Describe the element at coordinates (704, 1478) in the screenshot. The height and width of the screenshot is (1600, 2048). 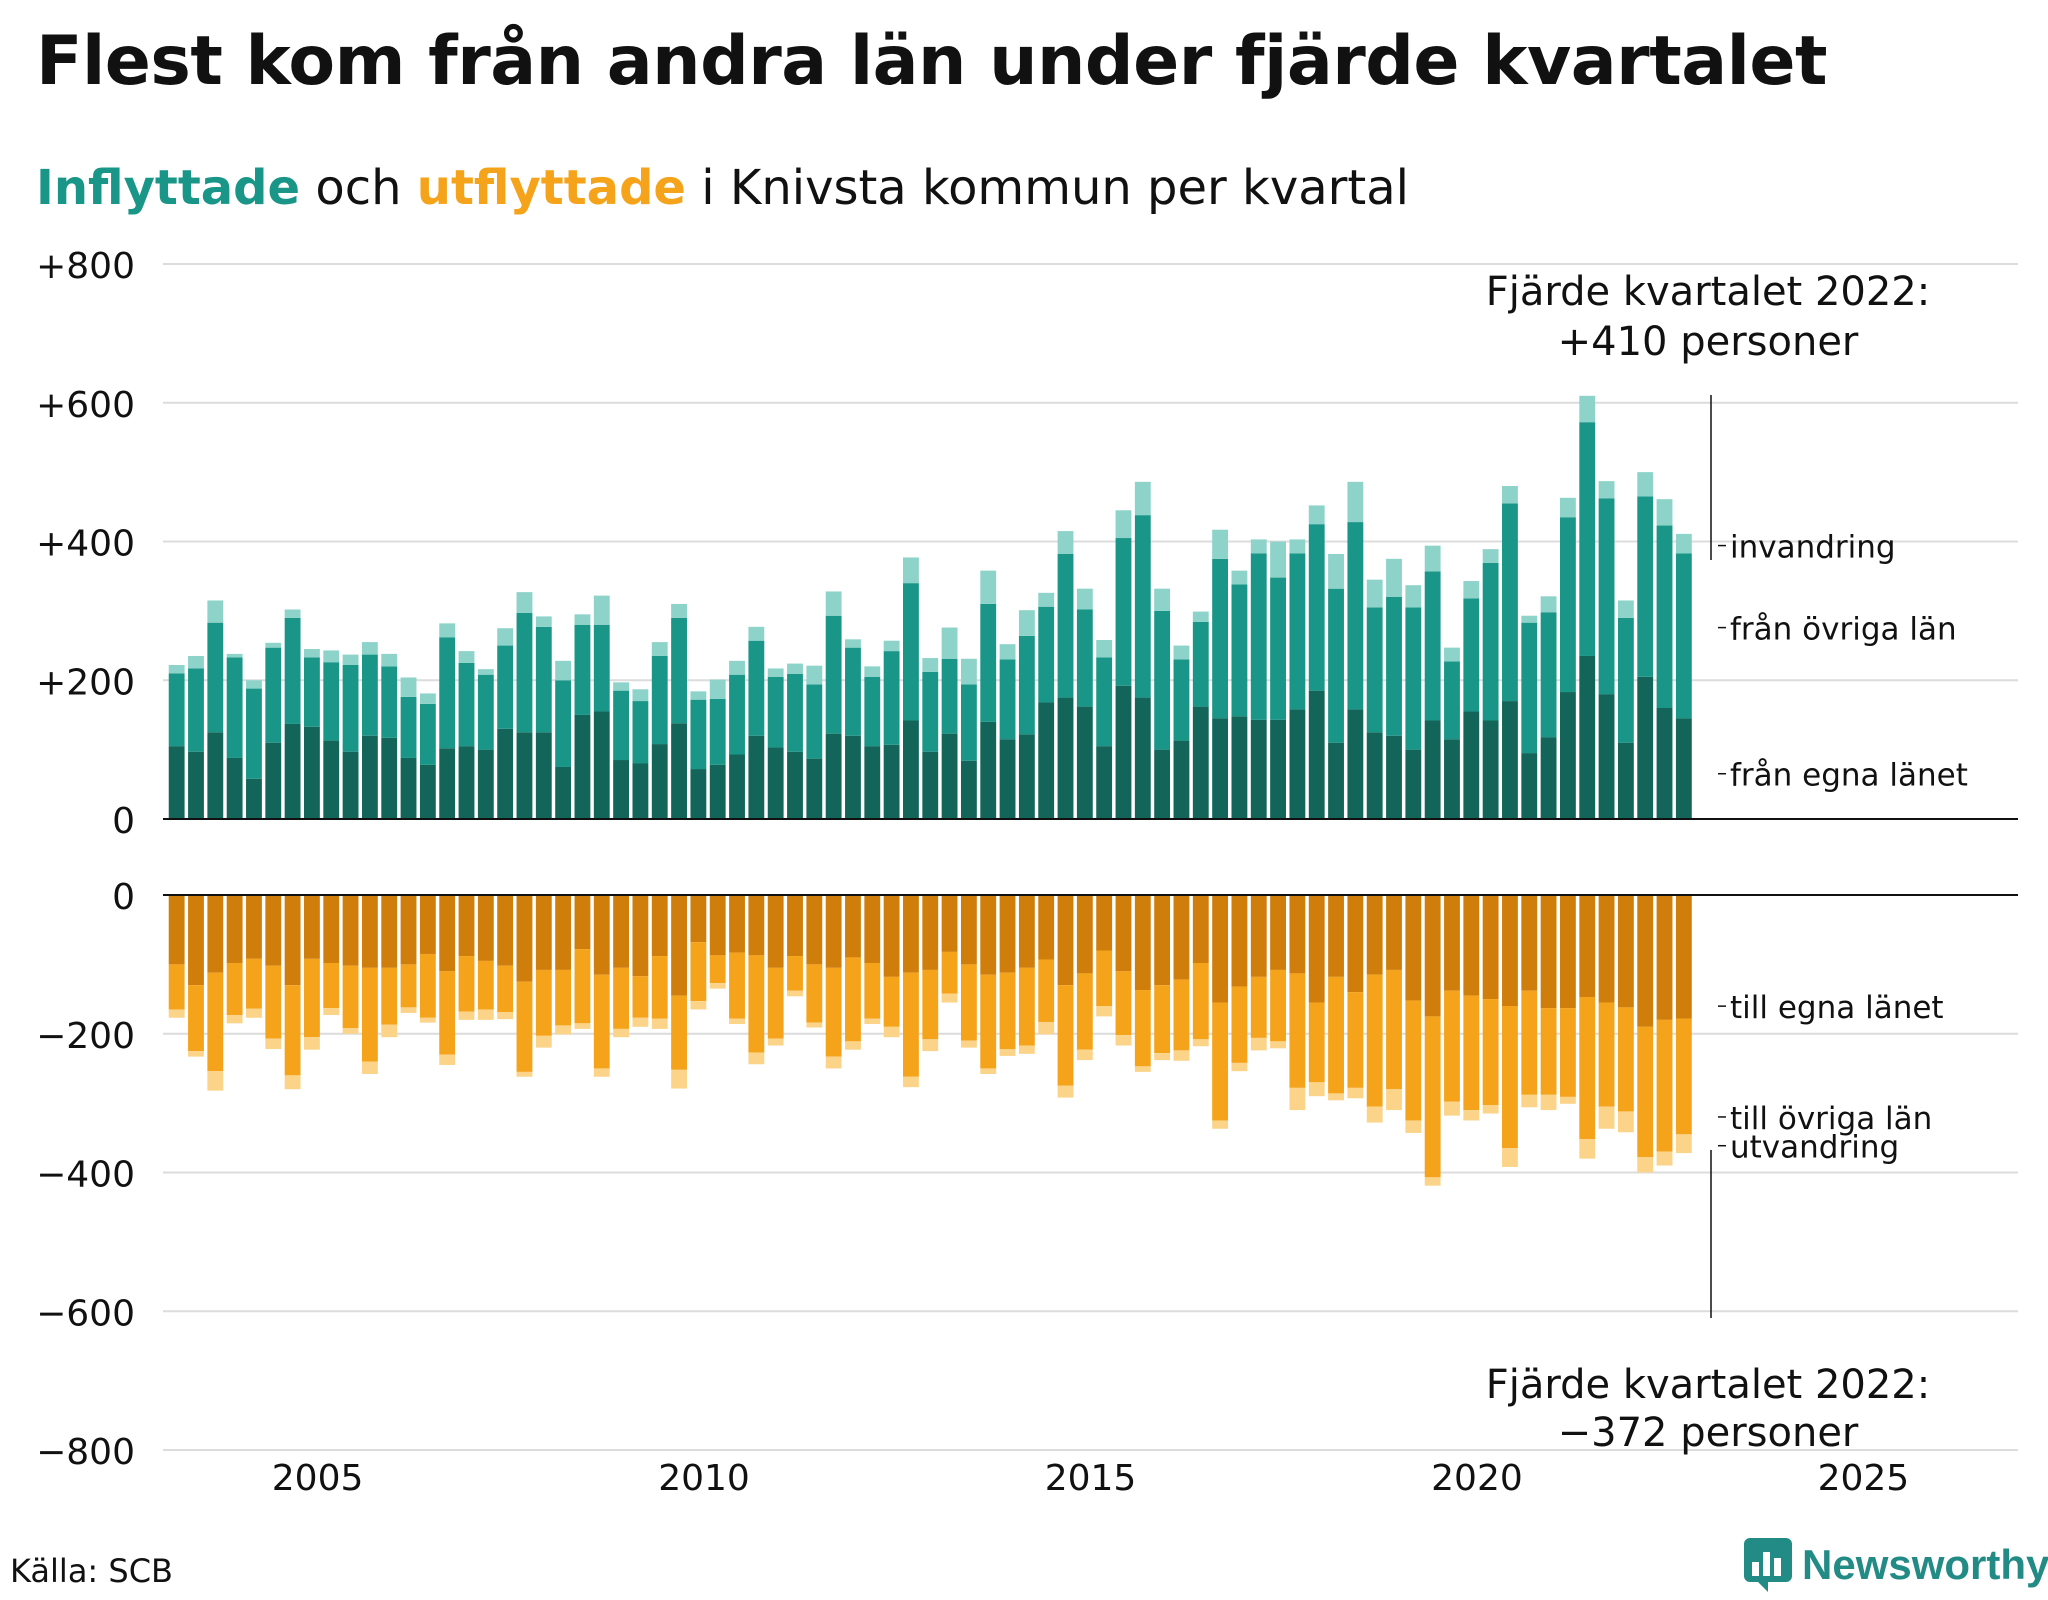
I see `x-tick-label: 2010` at that location.